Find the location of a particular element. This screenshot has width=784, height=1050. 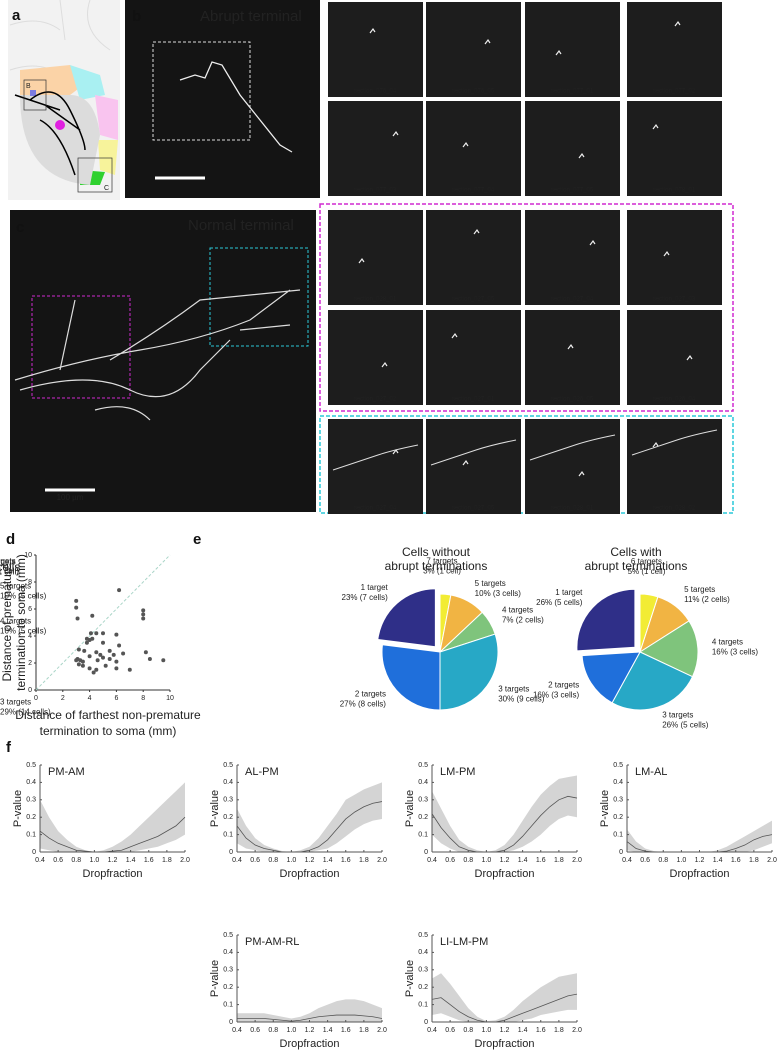

confidence-band is located at coordinates (309, 1010).